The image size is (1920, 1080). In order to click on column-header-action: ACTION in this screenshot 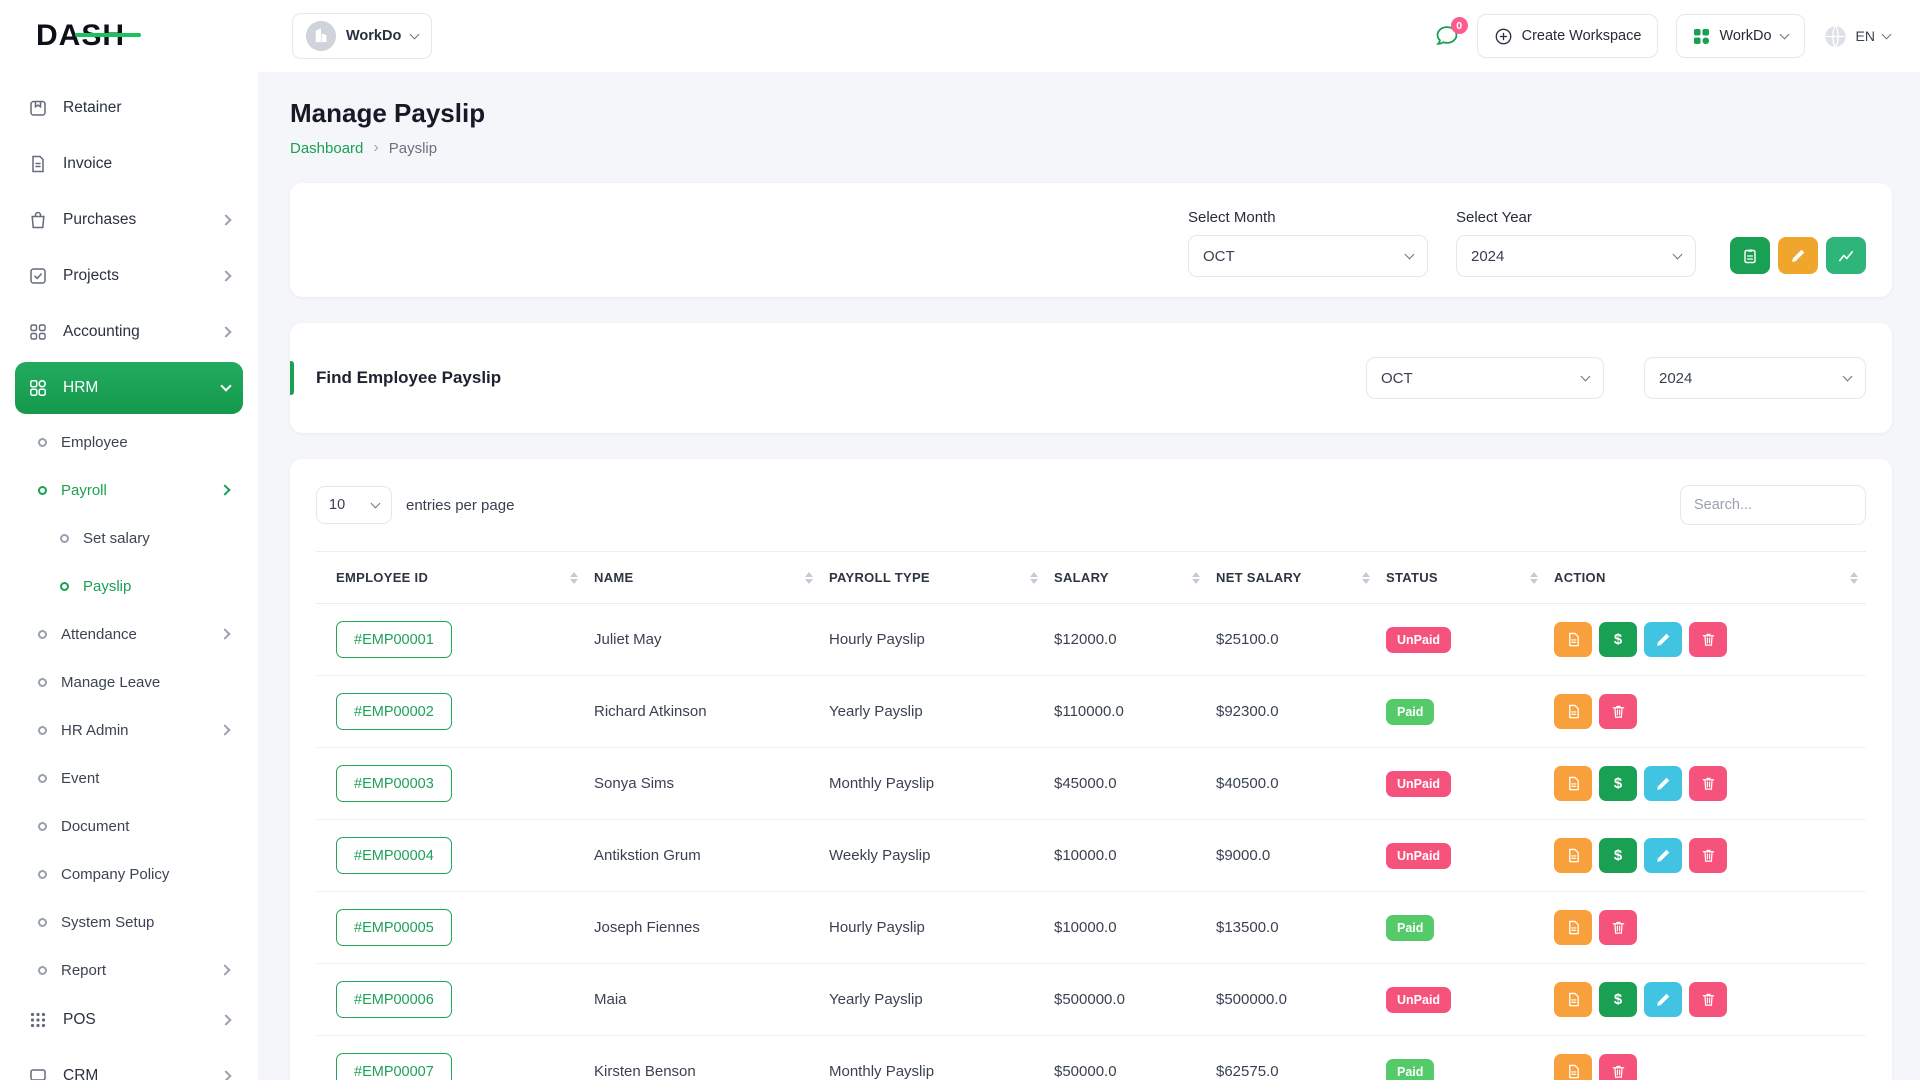, I will do `click(1706, 577)`.